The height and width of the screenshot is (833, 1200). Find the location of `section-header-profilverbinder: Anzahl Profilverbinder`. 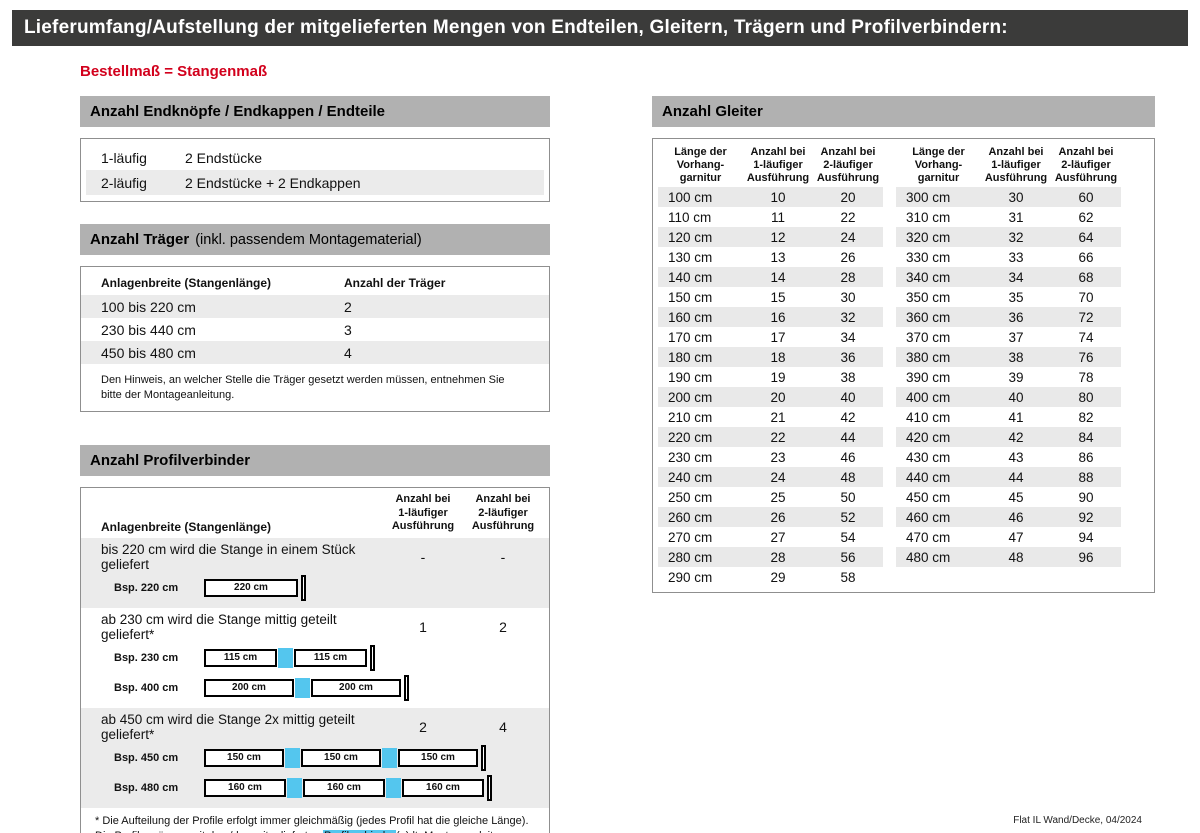

section-header-profilverbinder: Anzahl Profilverbinder is located at coordinates (315, 461).